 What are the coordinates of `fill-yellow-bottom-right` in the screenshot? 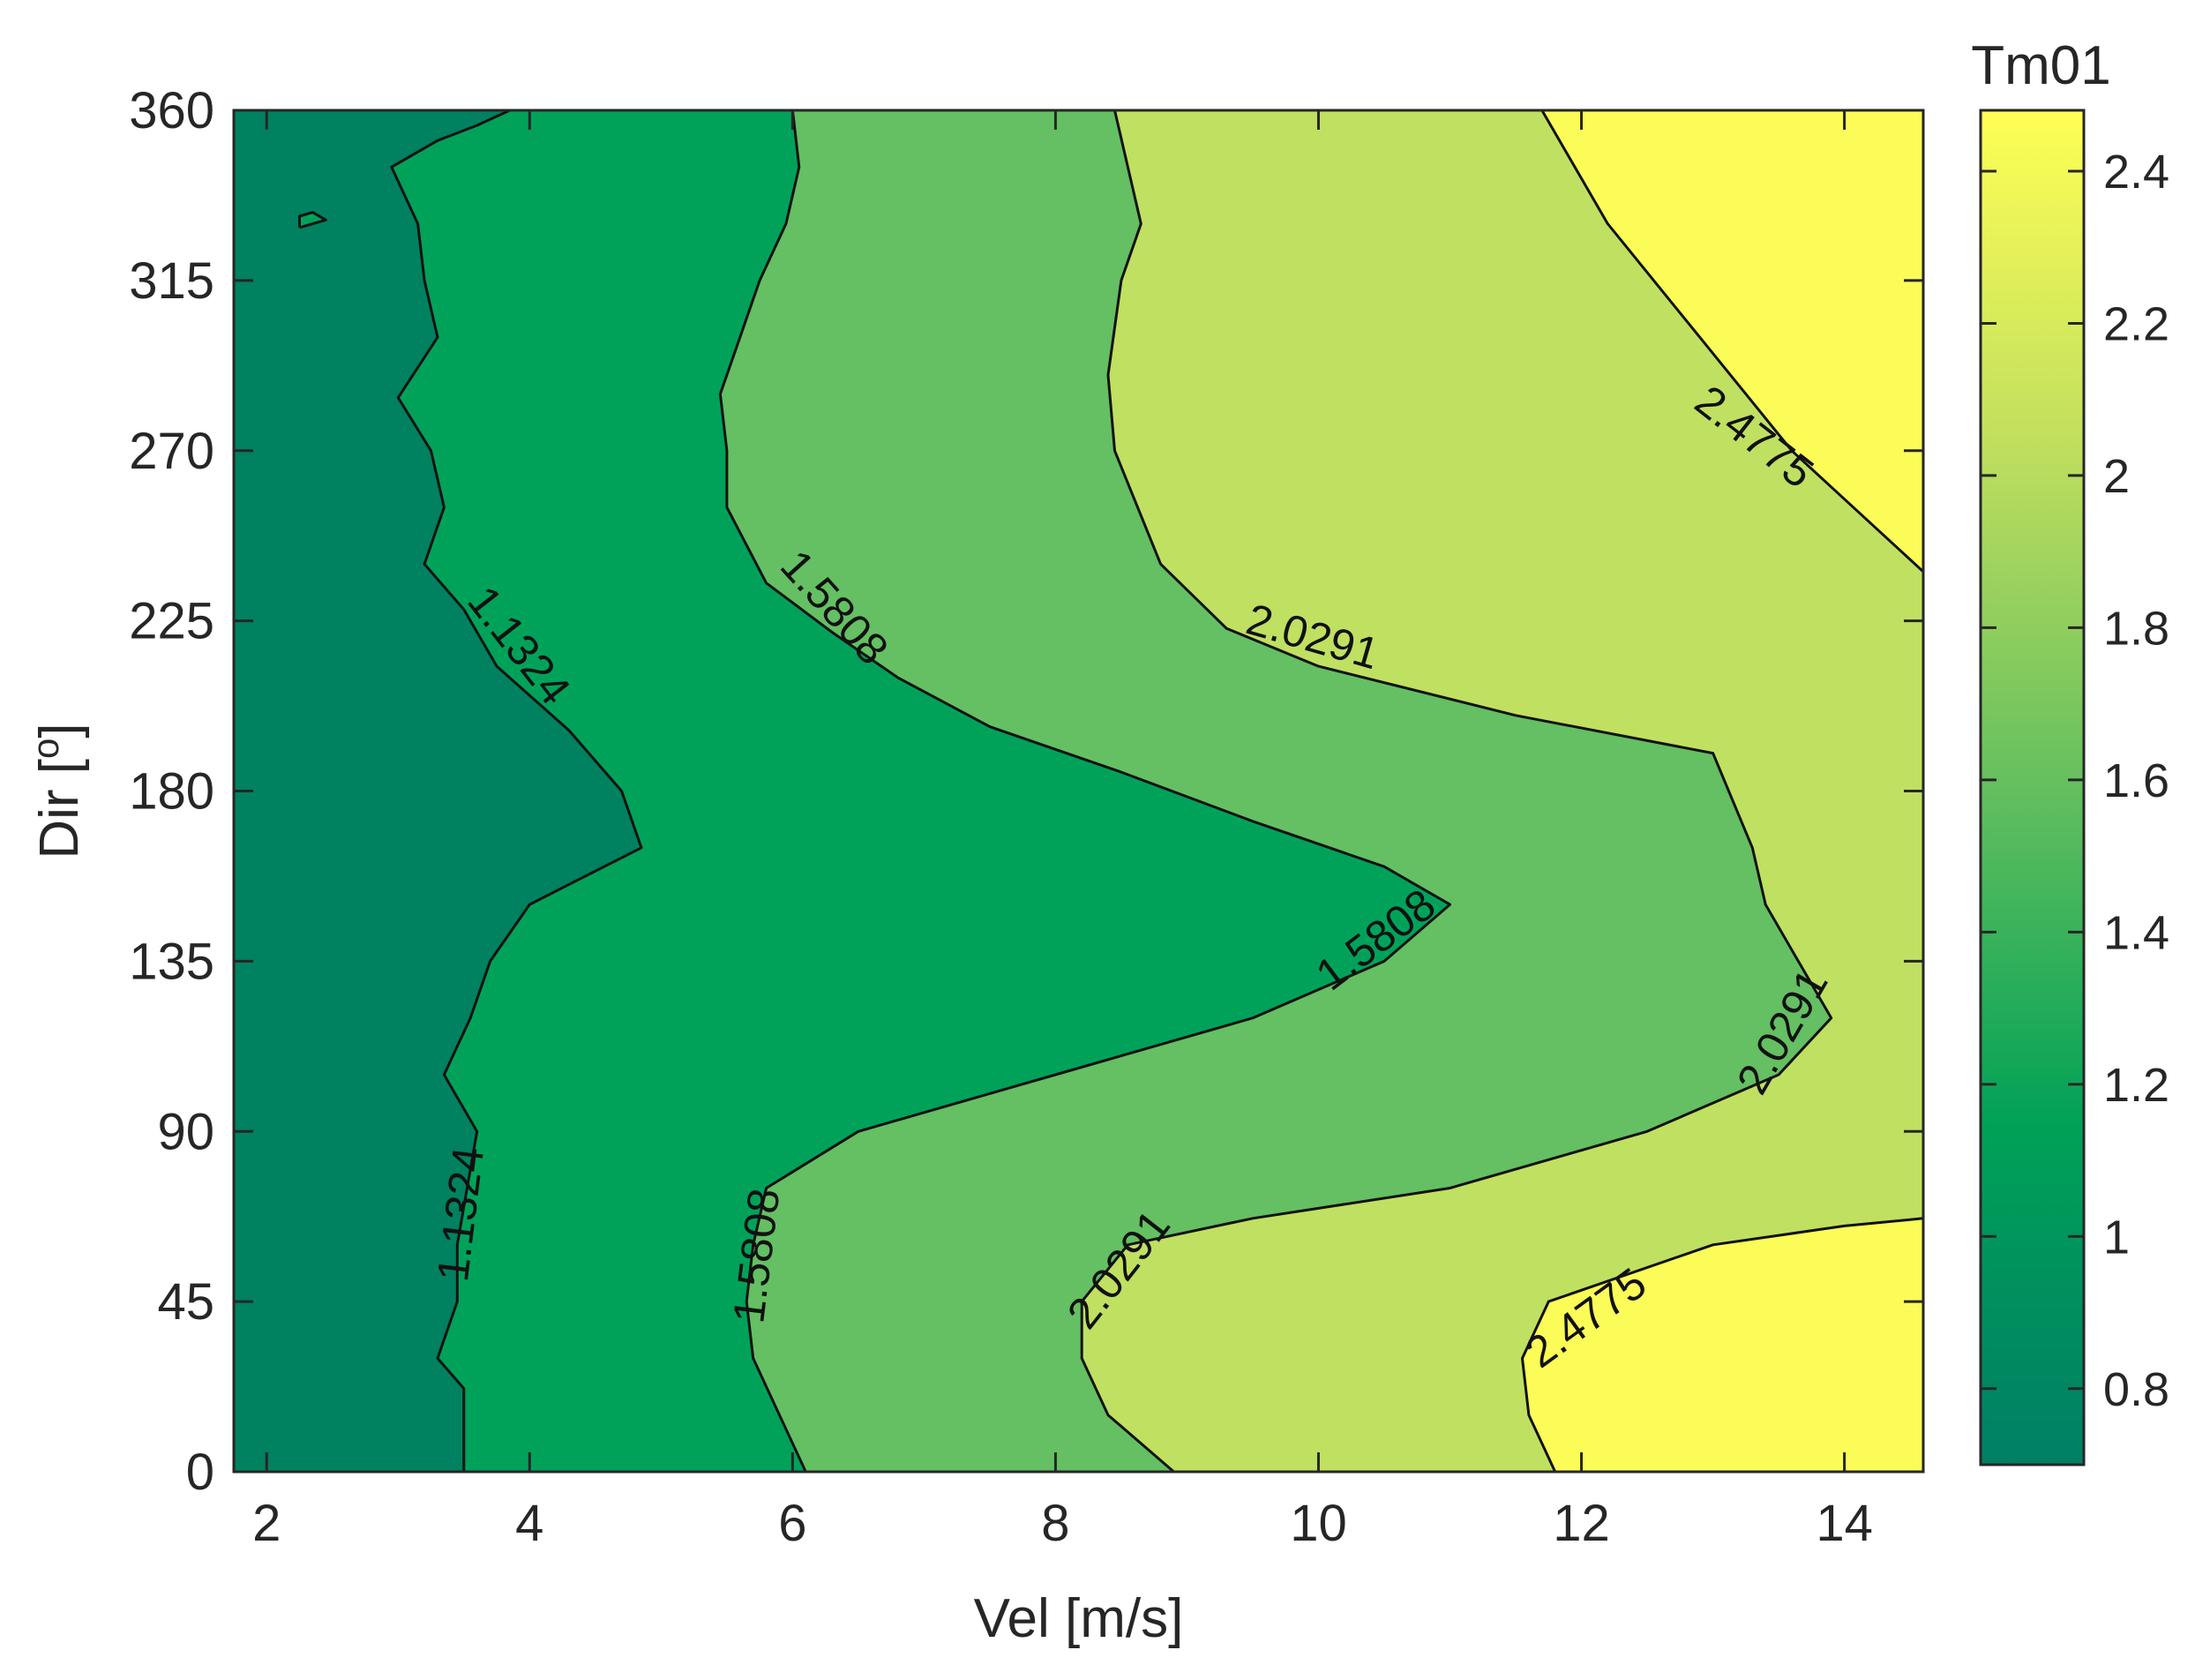 It's located at (1723, 1345).